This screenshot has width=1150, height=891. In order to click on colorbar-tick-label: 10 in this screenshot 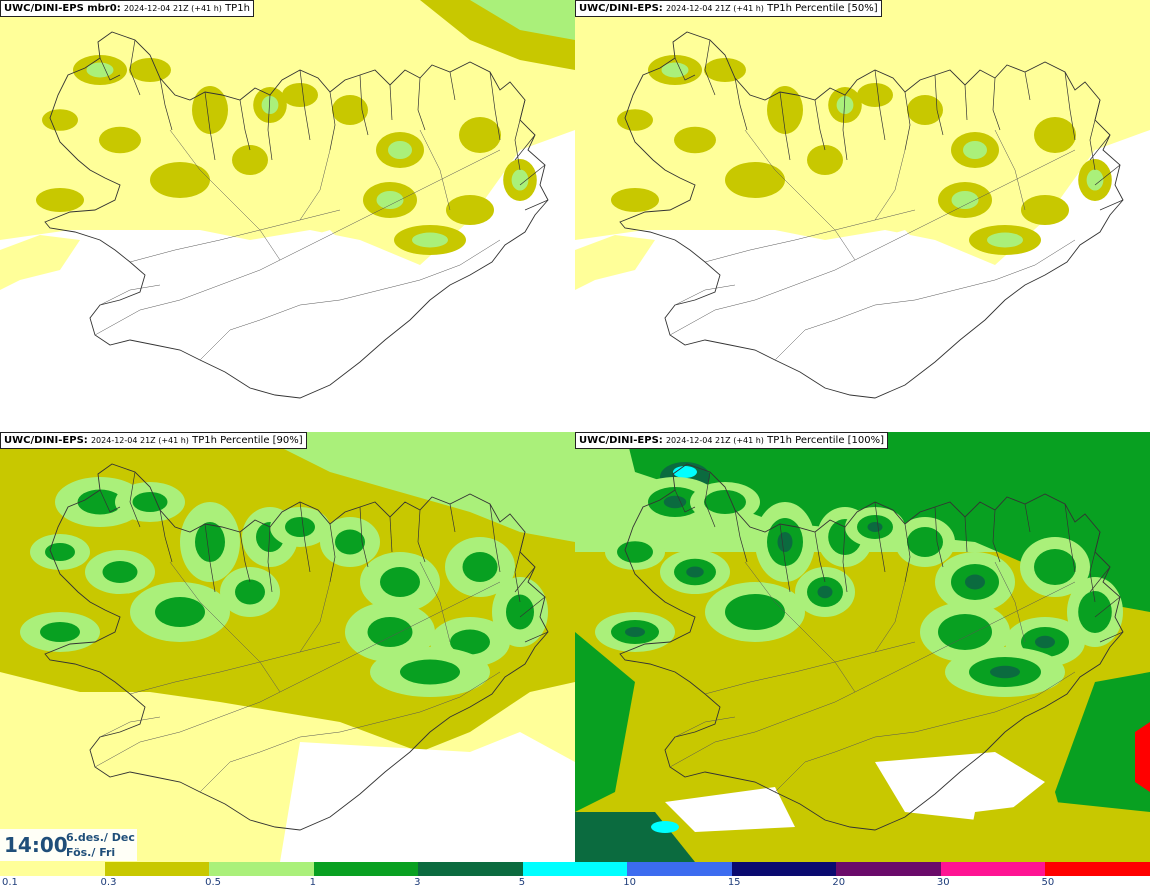, I will do `click(629, 882)`.